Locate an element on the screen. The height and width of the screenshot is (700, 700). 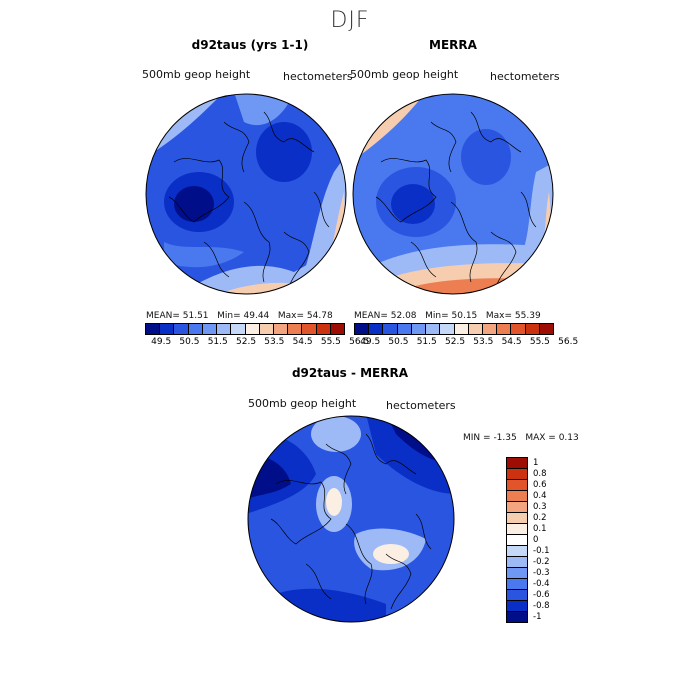
right-min-label: Min= is located at coordinates (437, 316).